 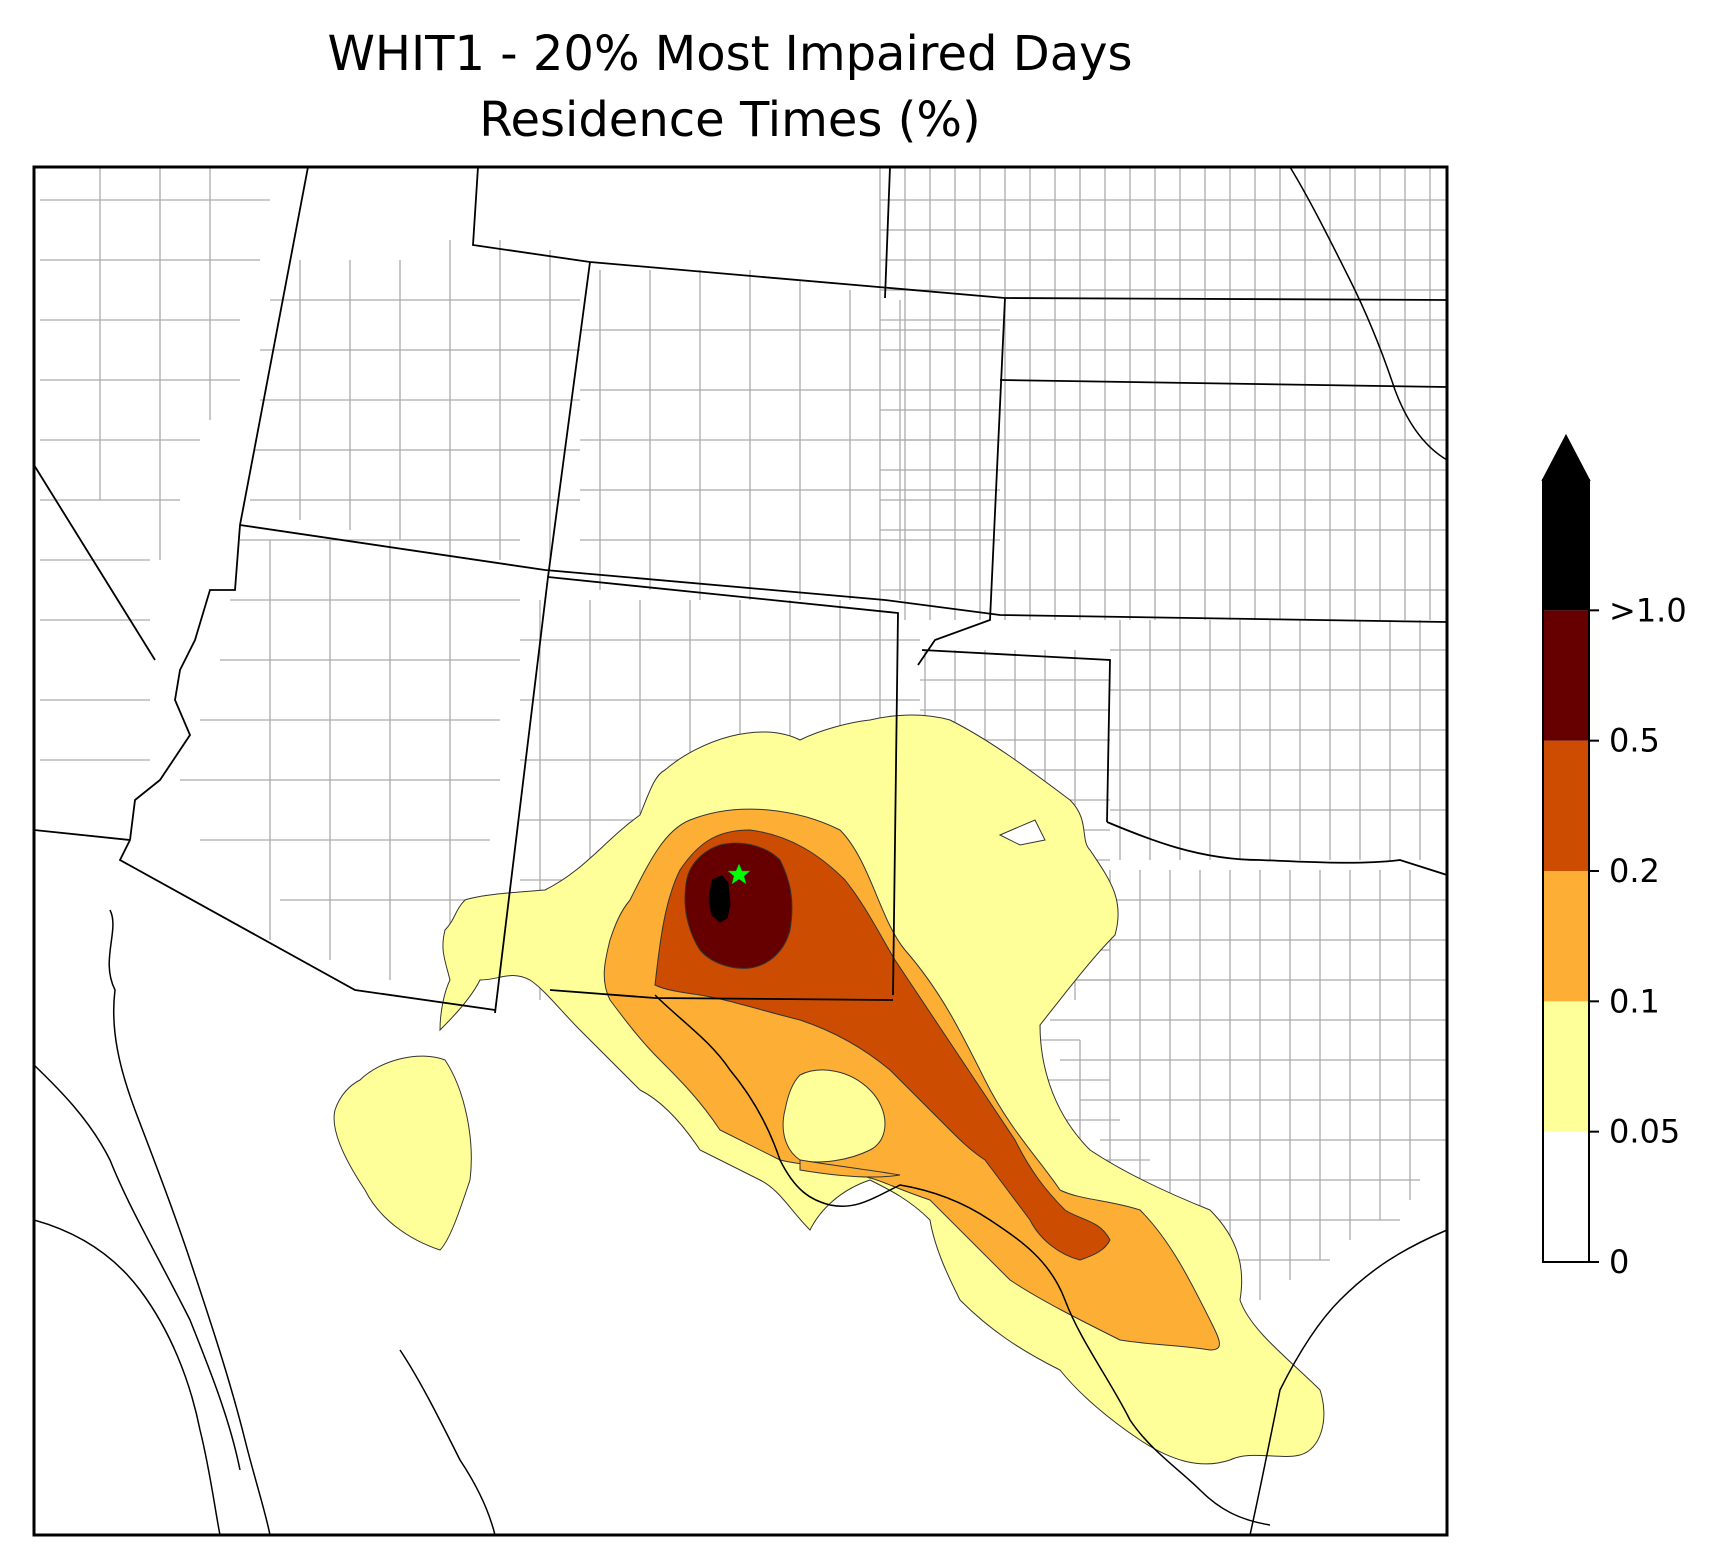 I want to click on colorbar-tick-label: 0, so click(x=1619, y=1262).